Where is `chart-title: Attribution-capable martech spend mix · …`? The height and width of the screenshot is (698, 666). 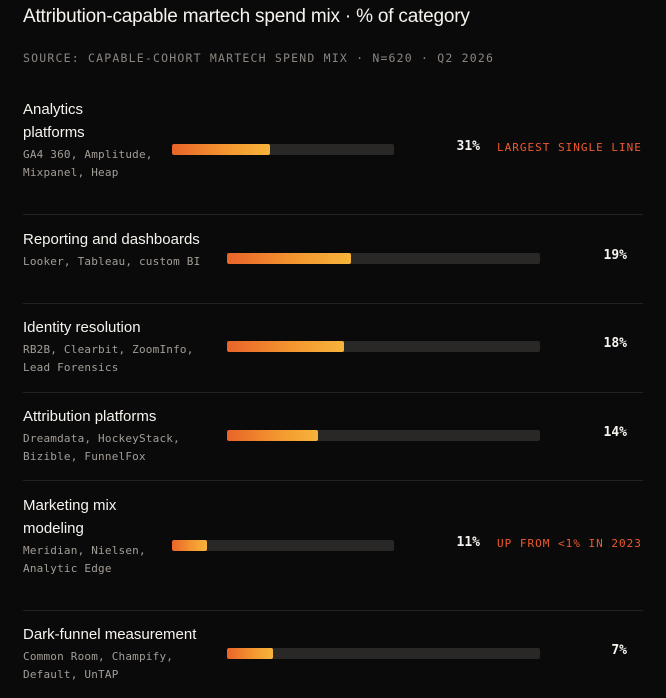 chart-title: Attribution-capable martech spend mix · … is located at coordinates (246, 16).